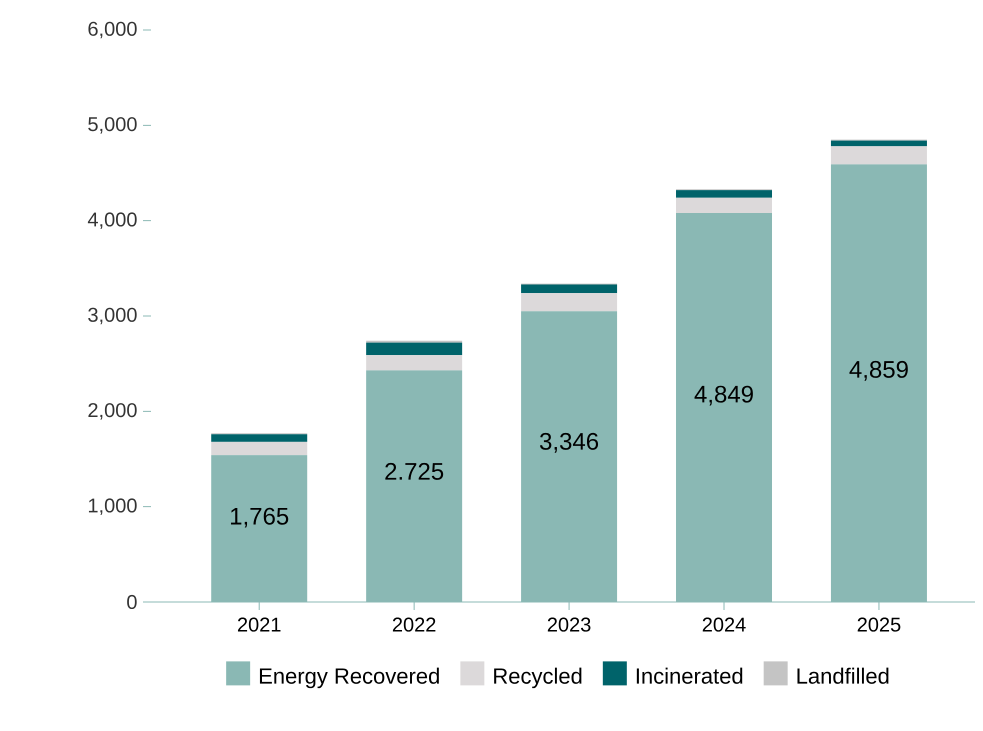 The height and width of the screenshot is (731, 983). What do you see at coordinates (132, 602) in the screenshot?
I see `y-tick-label: 0` at bounding box center [132, 602].